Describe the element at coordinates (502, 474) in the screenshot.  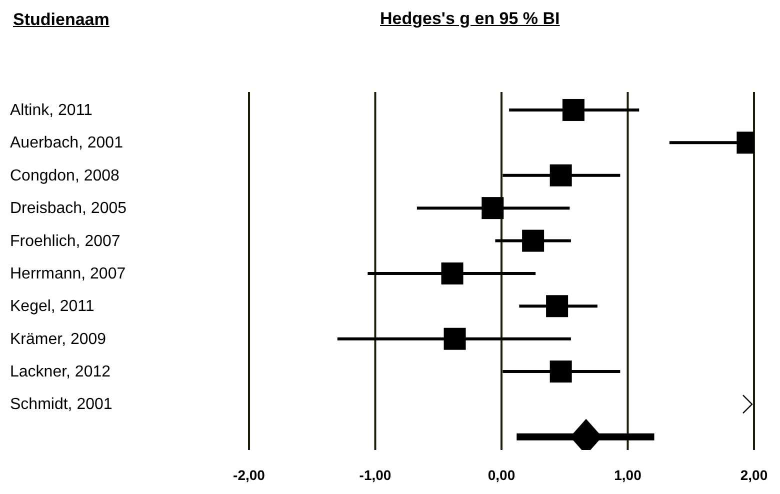
I see `x-tick-label: 0,00` at that location.